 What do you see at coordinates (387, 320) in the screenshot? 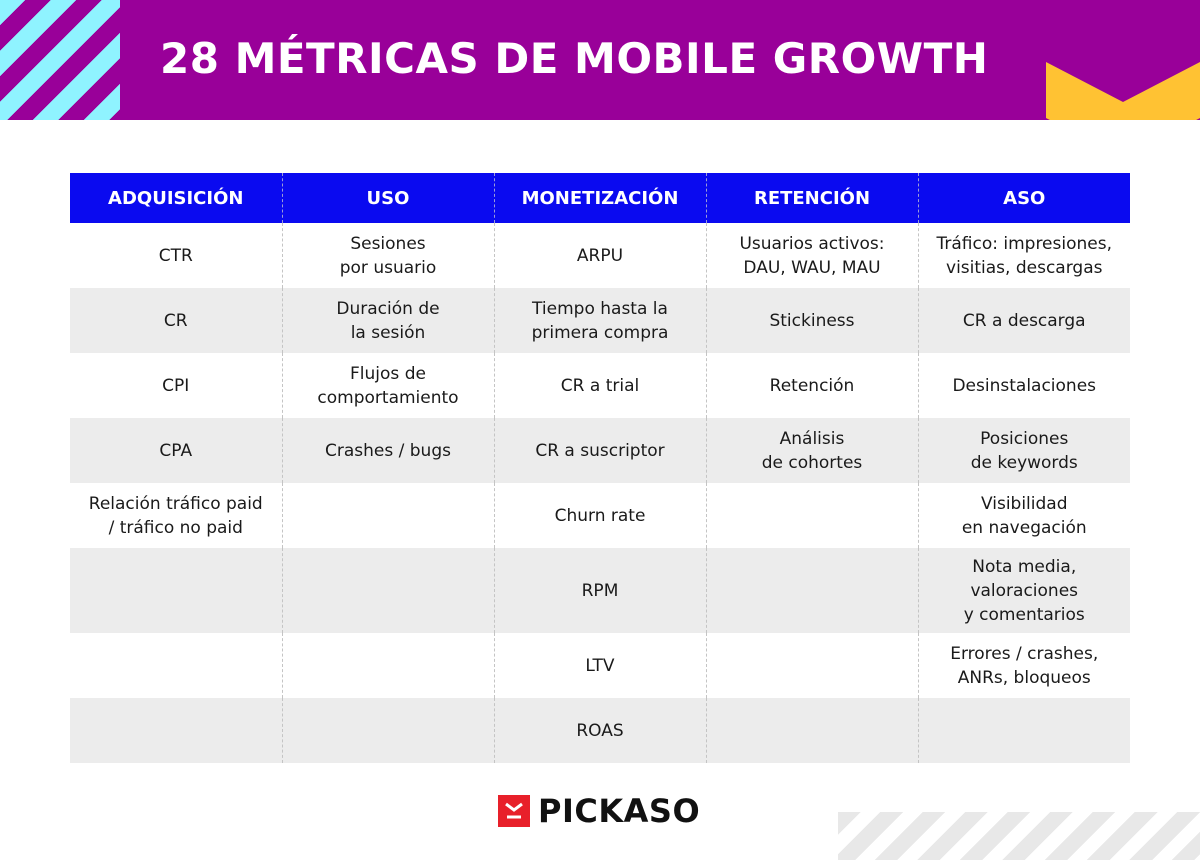
I see `table-cell: Duración de la sesión` at bounding box center [387, 320].